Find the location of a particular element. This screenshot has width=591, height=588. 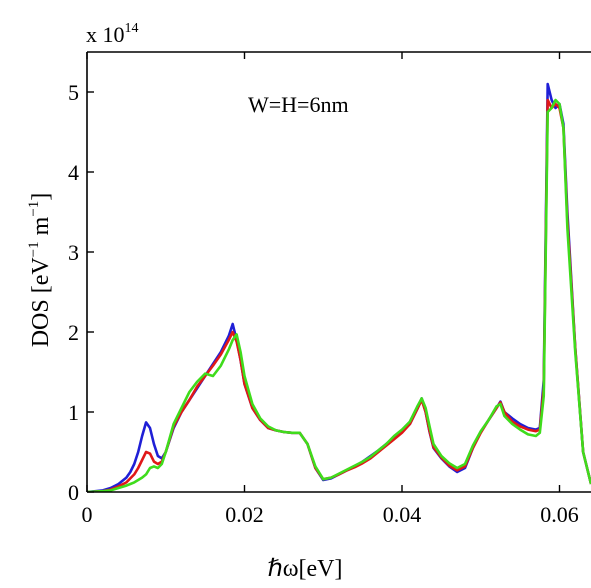

y-axis-label-mid: m is located at coordinates (41, 228).